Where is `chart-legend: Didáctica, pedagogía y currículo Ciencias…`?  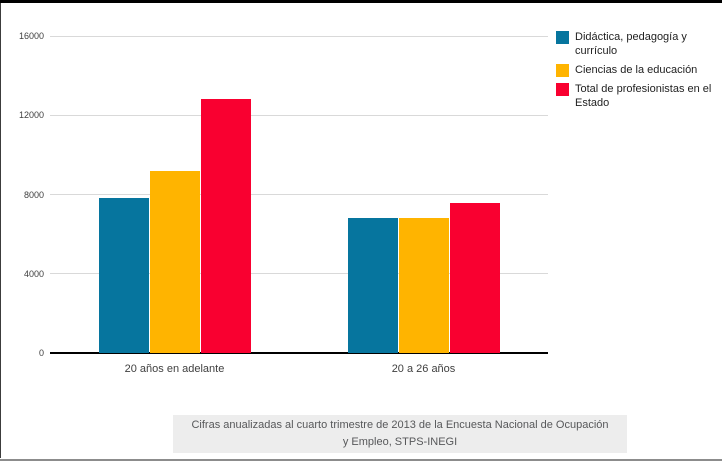
chart-legend: Didáctica, pedagogía y currículo Ciencias… is located at coordinates (637, 72).